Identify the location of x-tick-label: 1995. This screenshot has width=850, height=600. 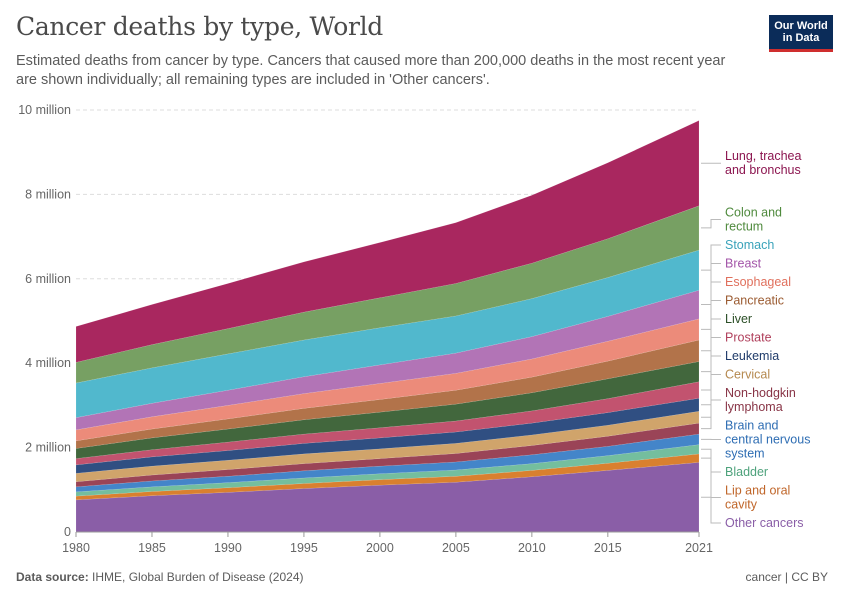
(304, 548).